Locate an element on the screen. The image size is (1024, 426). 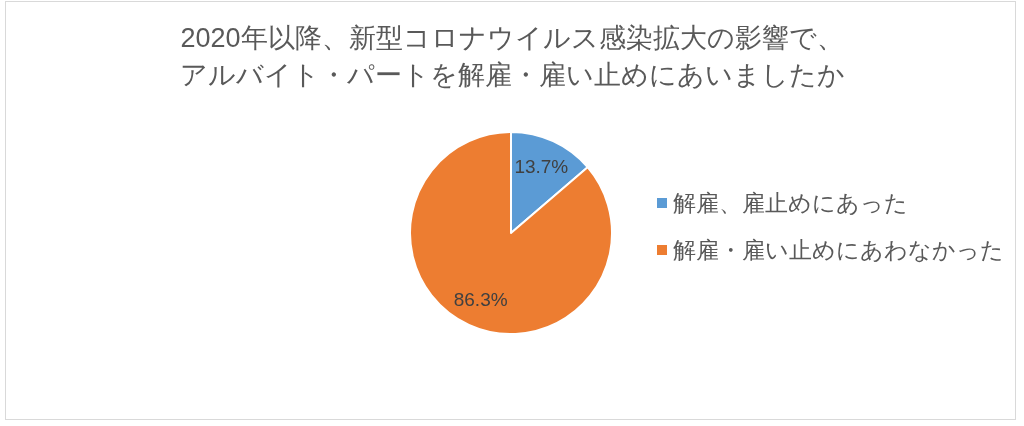
data-label: 13.7% is located at coordinates (541, 167).